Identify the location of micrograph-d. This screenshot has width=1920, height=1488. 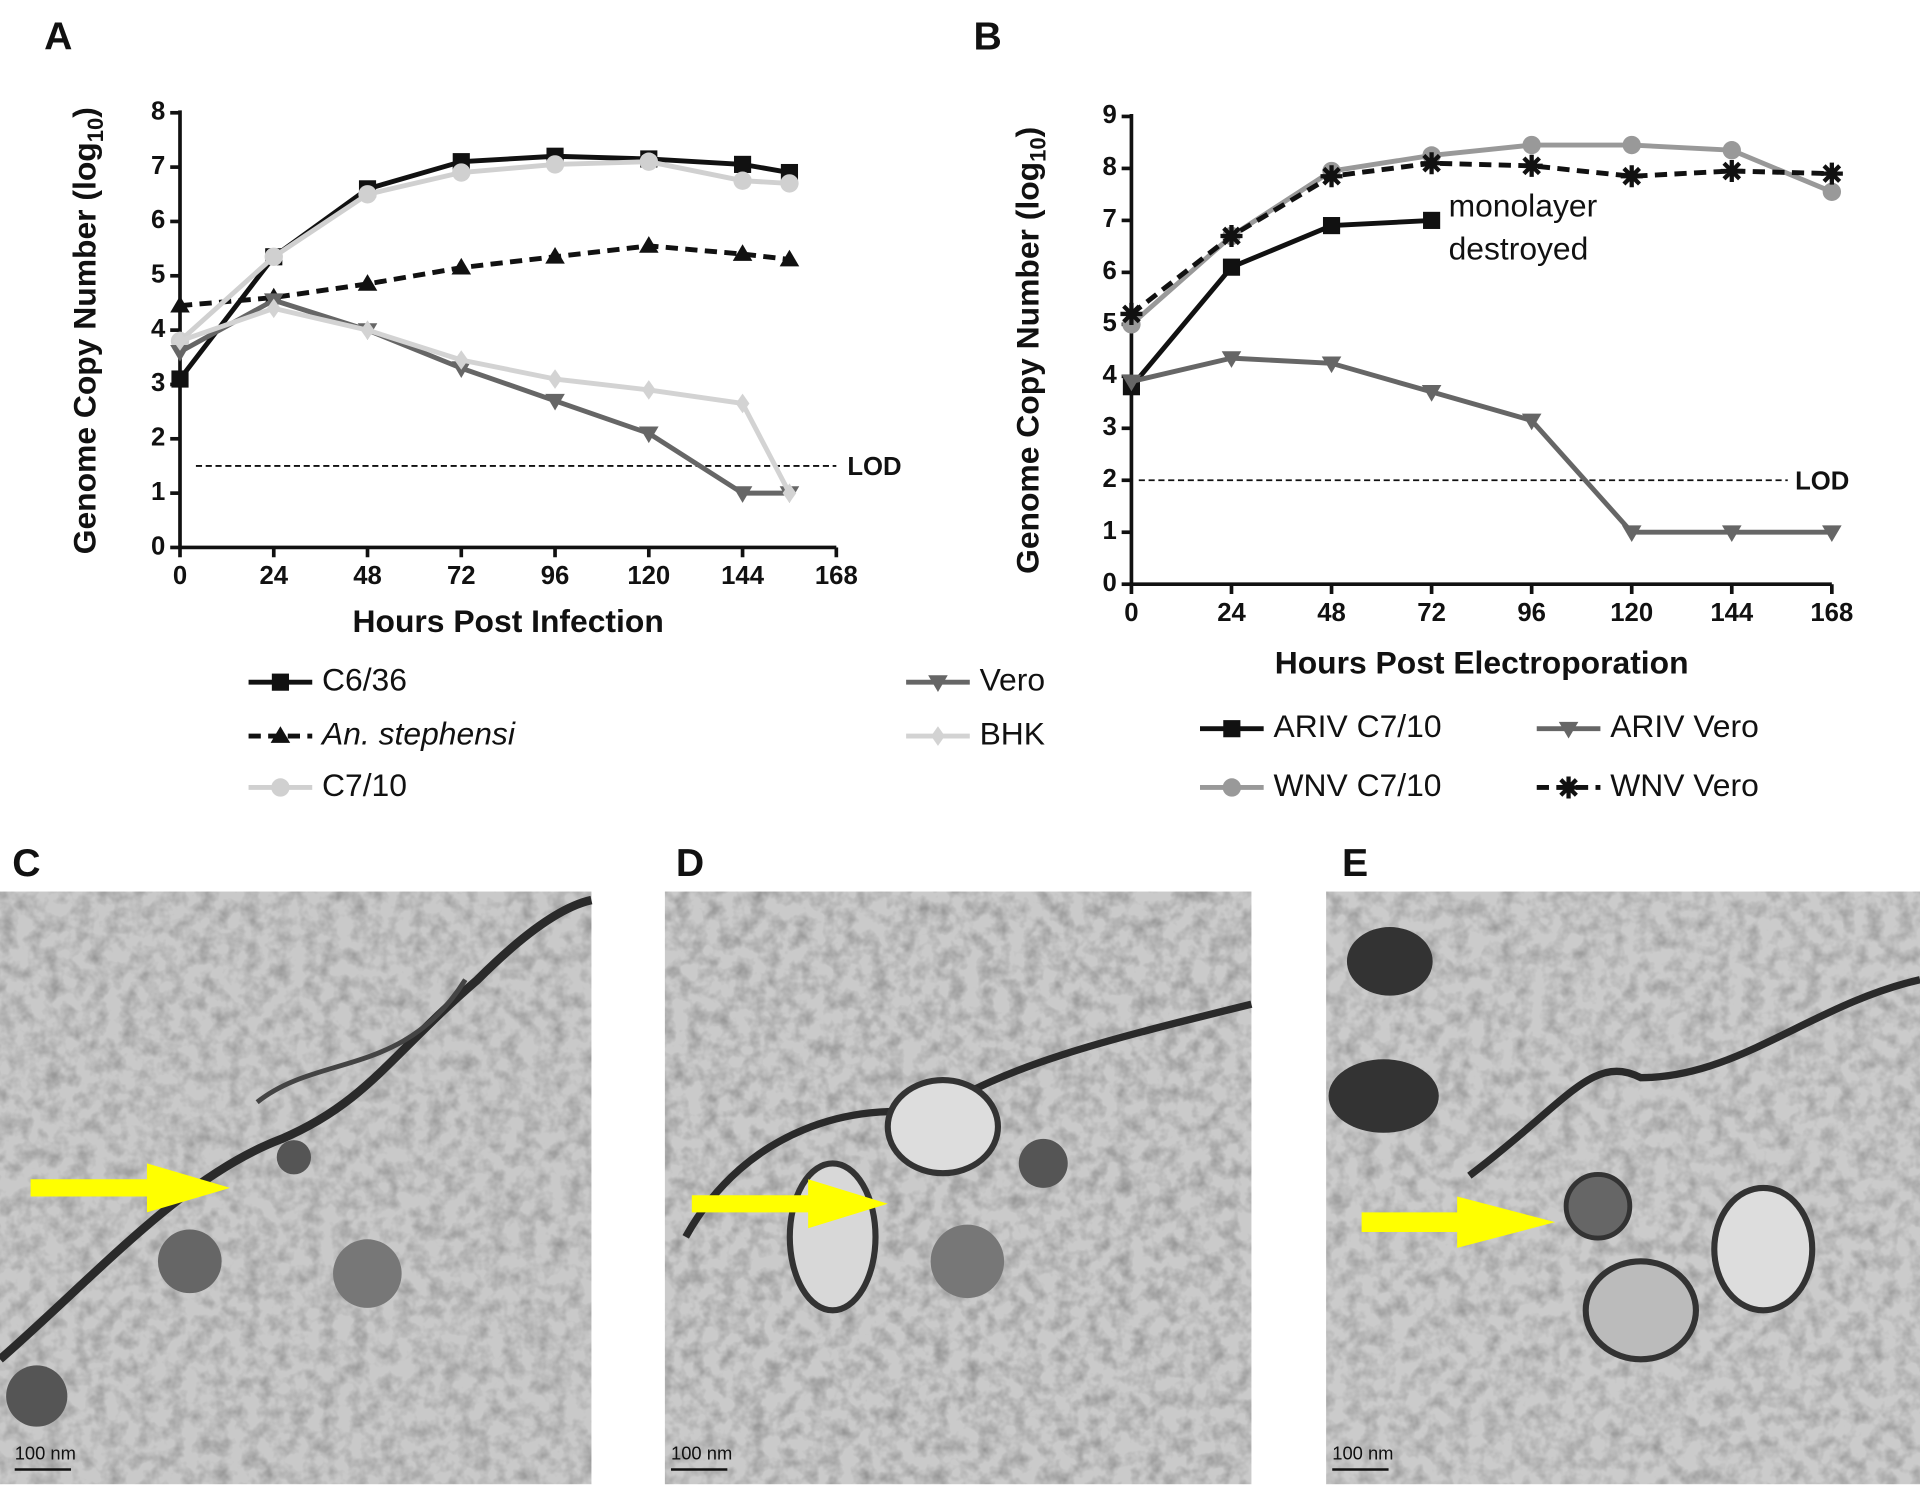
(958, 1188).